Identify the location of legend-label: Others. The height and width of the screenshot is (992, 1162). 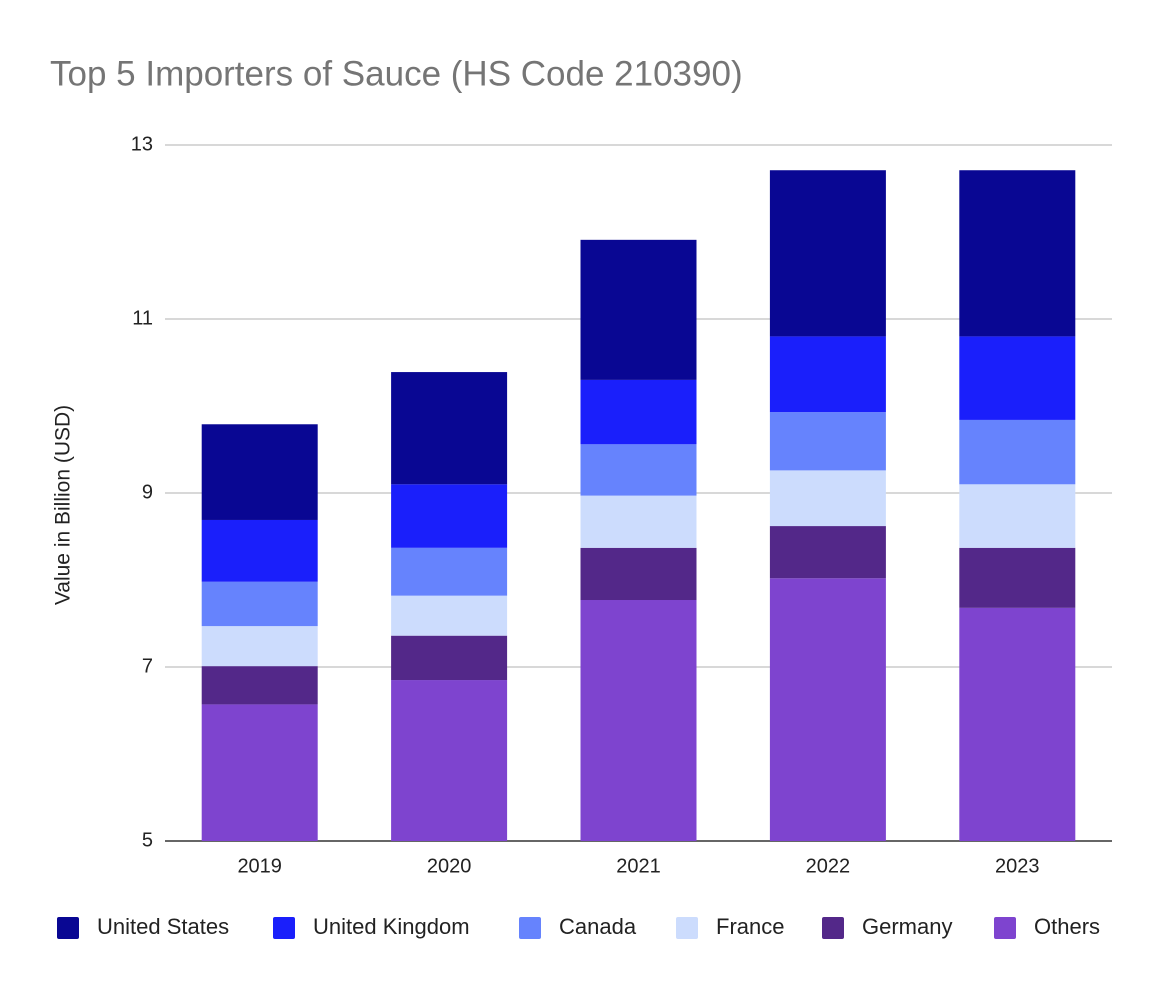
(1067, 926).